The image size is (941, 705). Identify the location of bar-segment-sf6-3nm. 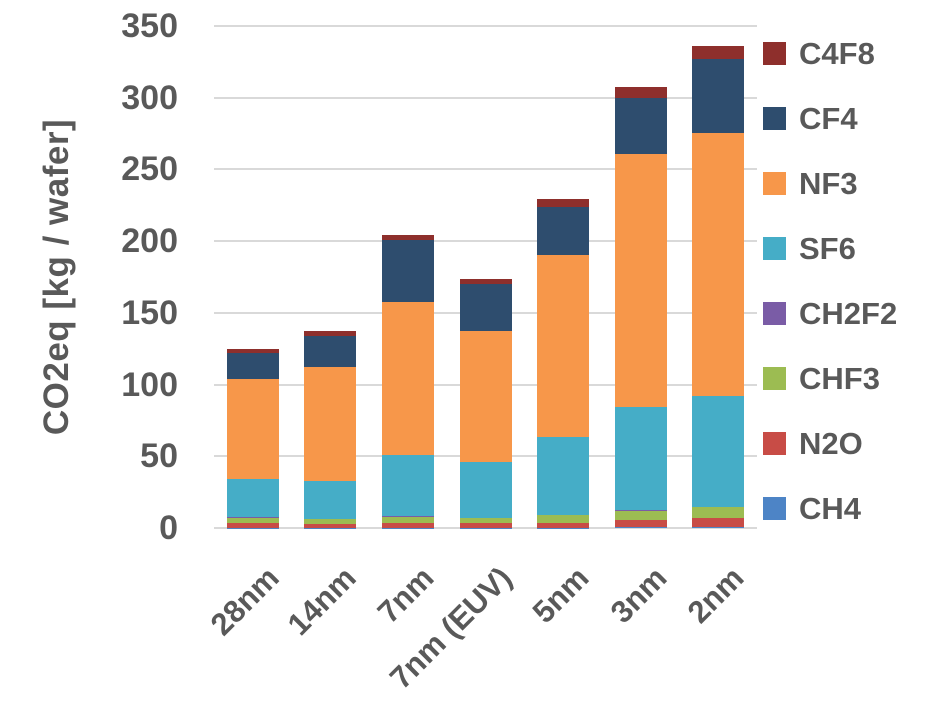
(640, 459).